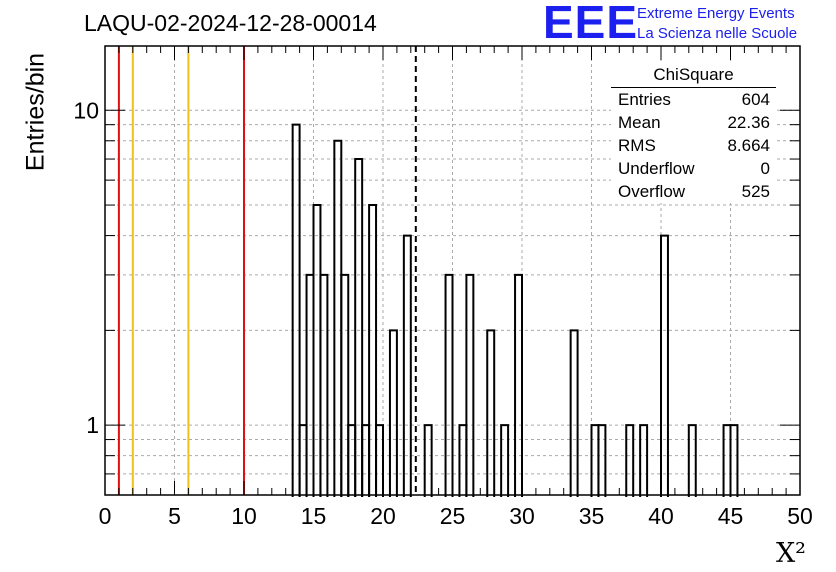 The image size is (836, 572). Describe the element at coordinates (693, 145) in the screenshot. I see `stats-row-rms: RMS 8.664` at that location.